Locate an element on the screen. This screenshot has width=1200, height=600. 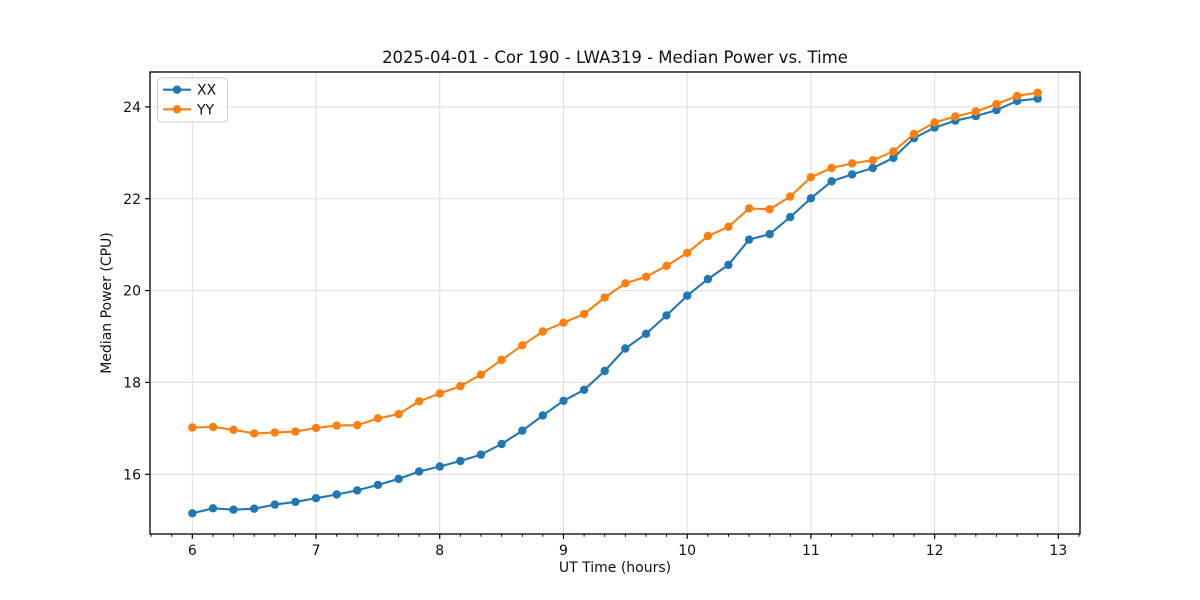
x-axis-label: UT Time (hours) is located at coordinates (615, 568).